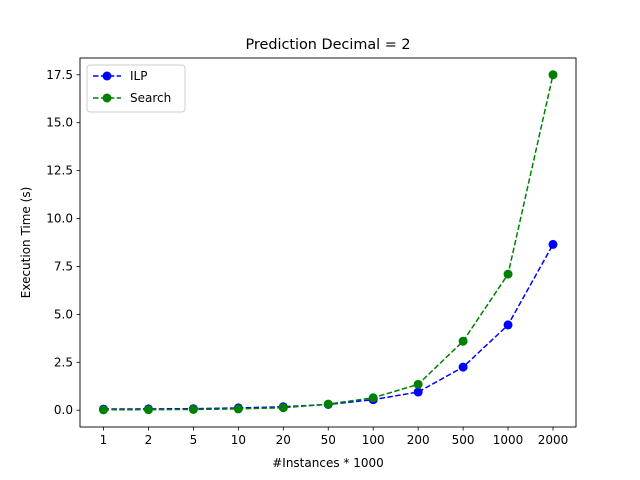  What do you see at coordinates (136, 88) in the screenshot?
I see `legend: ILP Search` at bounding box center [136, 88].